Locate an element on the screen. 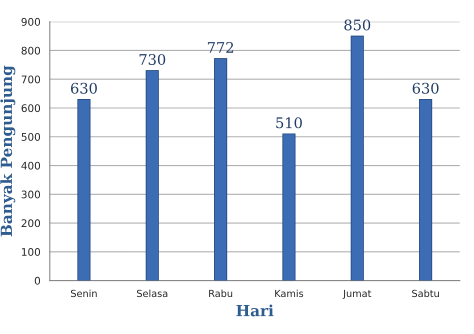  x-tick-label: Kamis is located at coordinates (289, 294).